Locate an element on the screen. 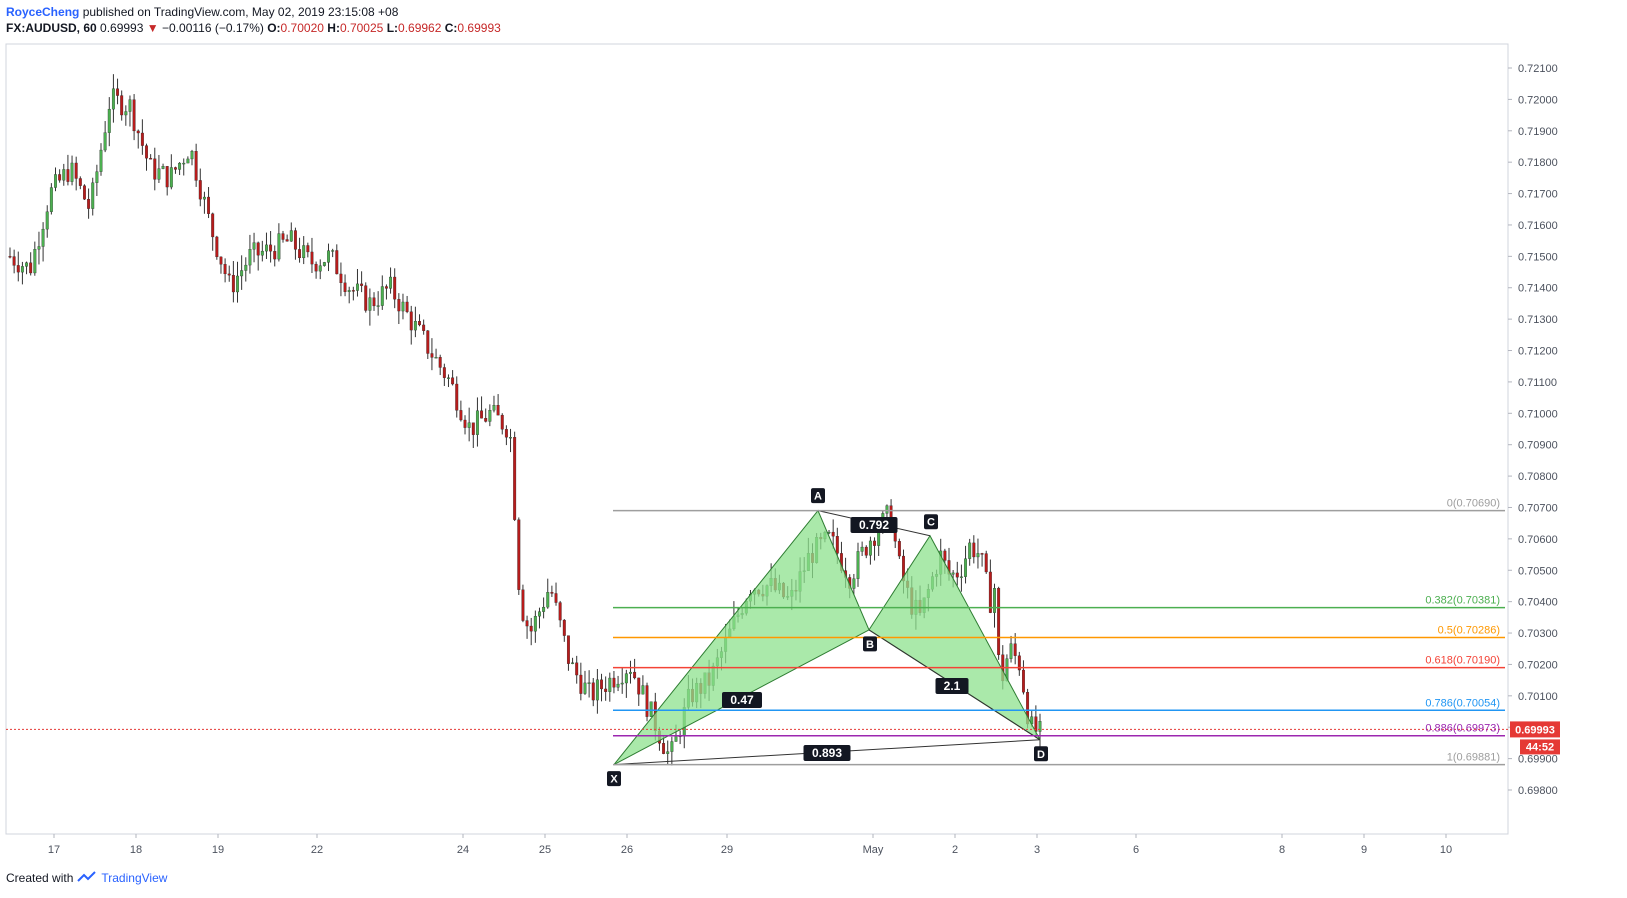 The image size is (1627, 898). svg-text: X is located at coordinates (614, 780).